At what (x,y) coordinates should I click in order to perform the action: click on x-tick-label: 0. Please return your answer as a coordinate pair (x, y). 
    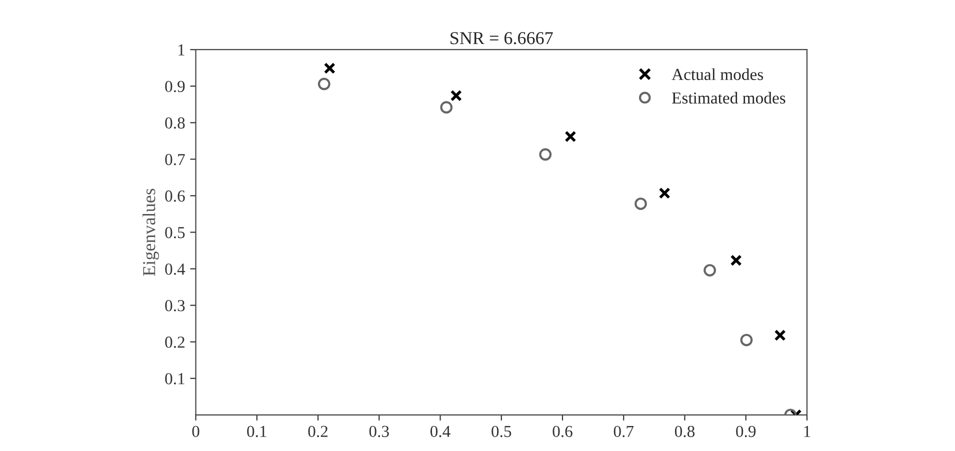
    Looking at the image, I should click on (196, 432).